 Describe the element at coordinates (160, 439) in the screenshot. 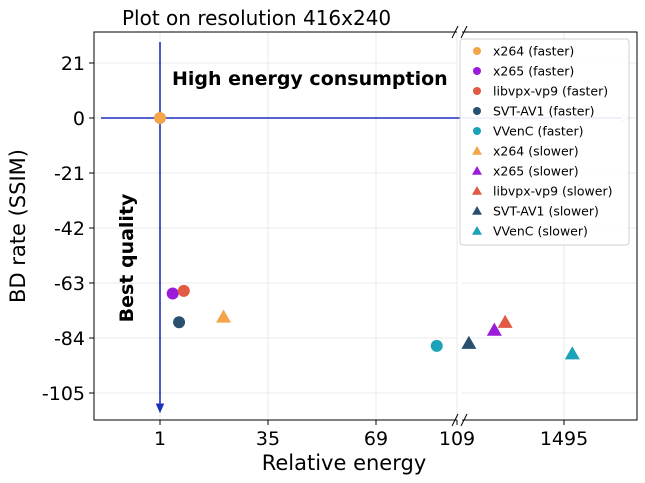

I see `x-tick-label: 1` at that location.